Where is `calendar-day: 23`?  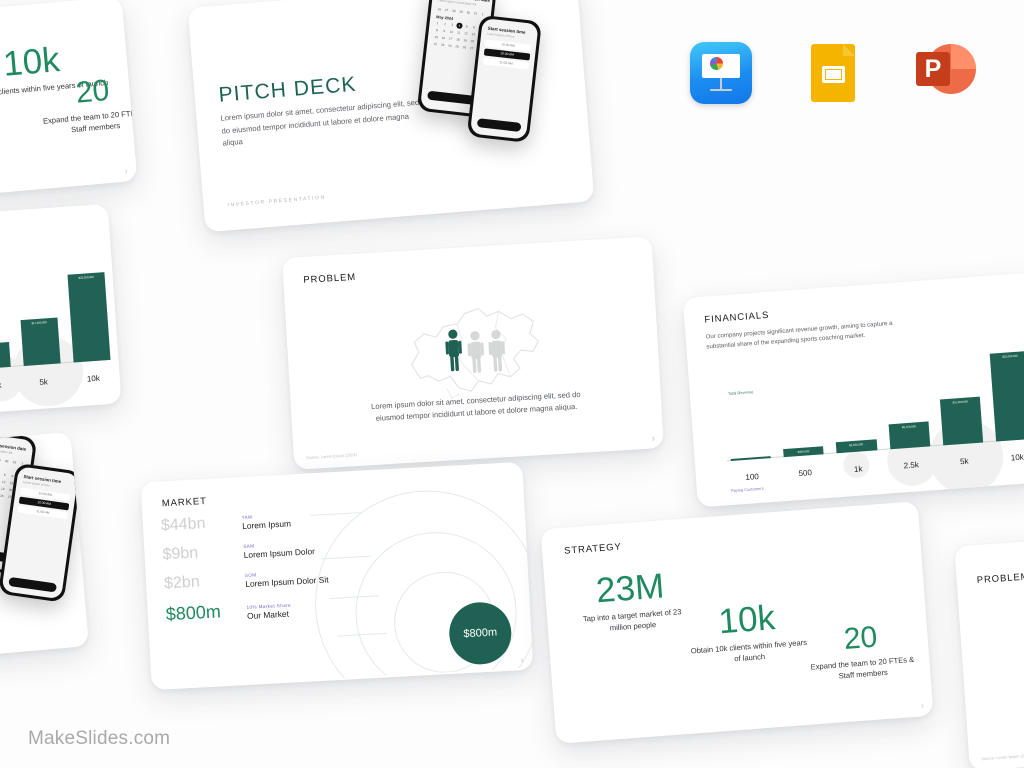 calendar-day: 23 is located at coordinates (442, 45).